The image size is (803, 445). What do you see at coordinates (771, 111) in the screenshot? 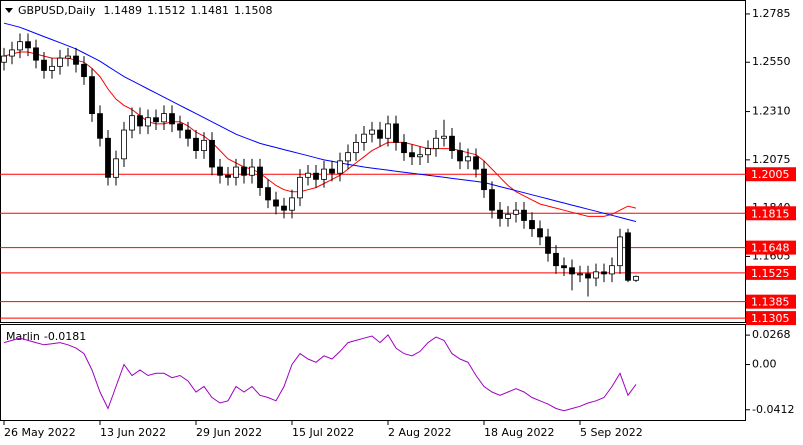
I see `y-tick-label: 1.2310` at bounding box center [771, 111].